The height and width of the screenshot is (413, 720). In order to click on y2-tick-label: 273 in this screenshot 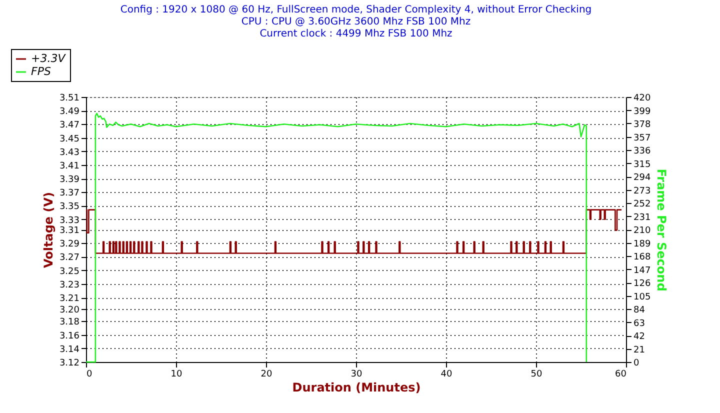, I will do `click(642, 191)`.